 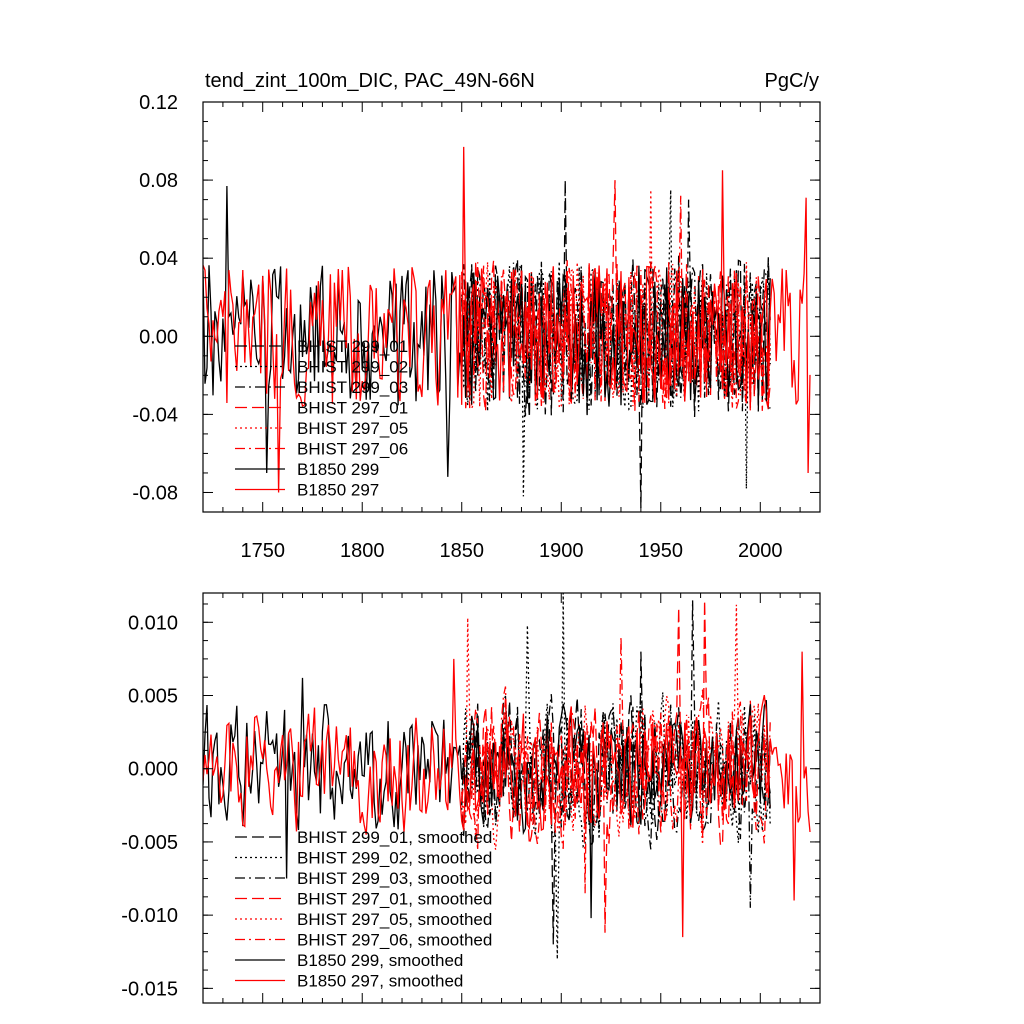 What do you see at coordinates (149, 989) in the screenshot?
I see `y-tick-label: -0.015` at bounding box center [149, 989].